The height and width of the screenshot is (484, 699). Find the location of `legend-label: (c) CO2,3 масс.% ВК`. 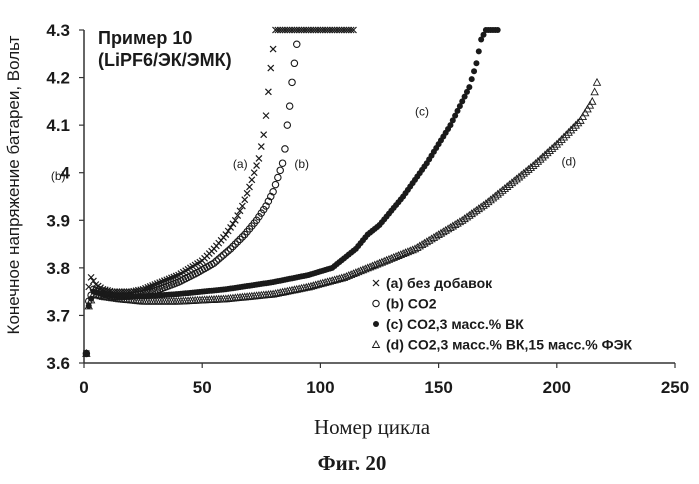

legend-label: (c) CO2,3 масс.% ВК is located at coordinates (455, 324).